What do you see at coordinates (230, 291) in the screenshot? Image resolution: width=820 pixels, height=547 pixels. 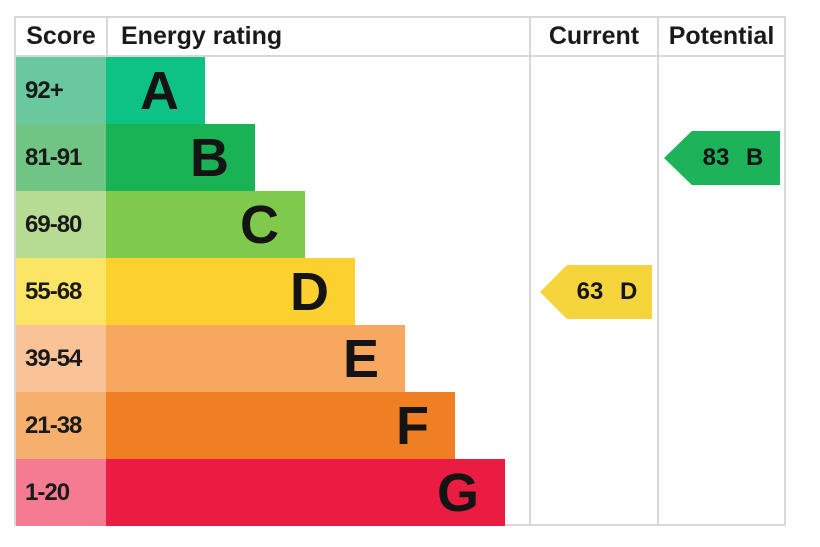 I see `band-bar-d: D` at bounding box center [230, 291].